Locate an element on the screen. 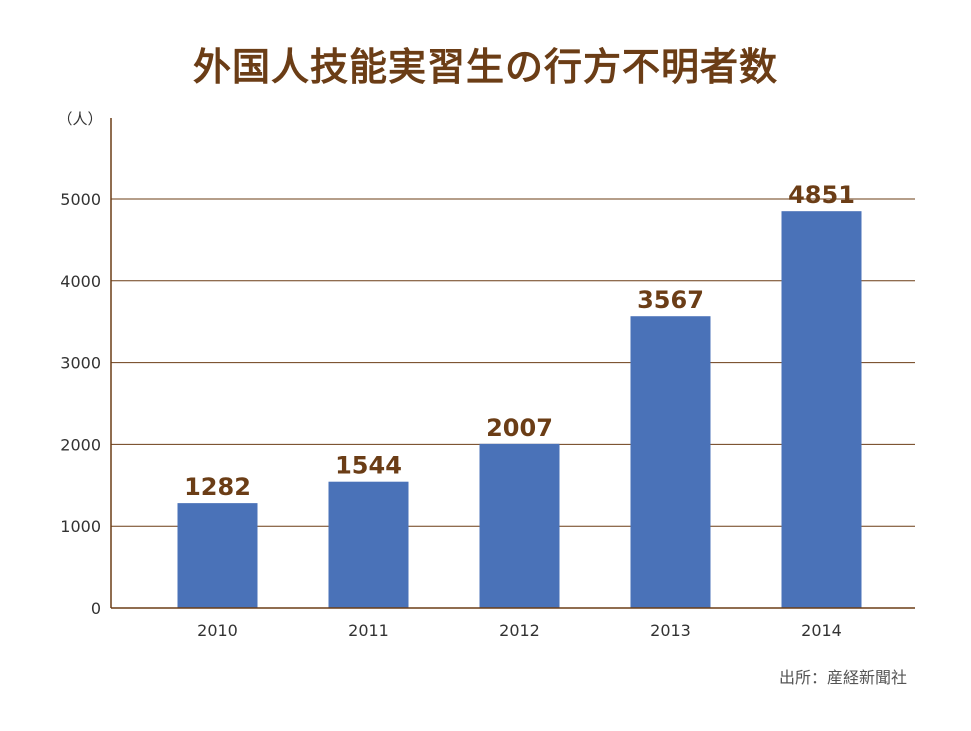 This screenshot has width=971, height=731. y-axis-label: （人） is located at coordinates (79, 119).